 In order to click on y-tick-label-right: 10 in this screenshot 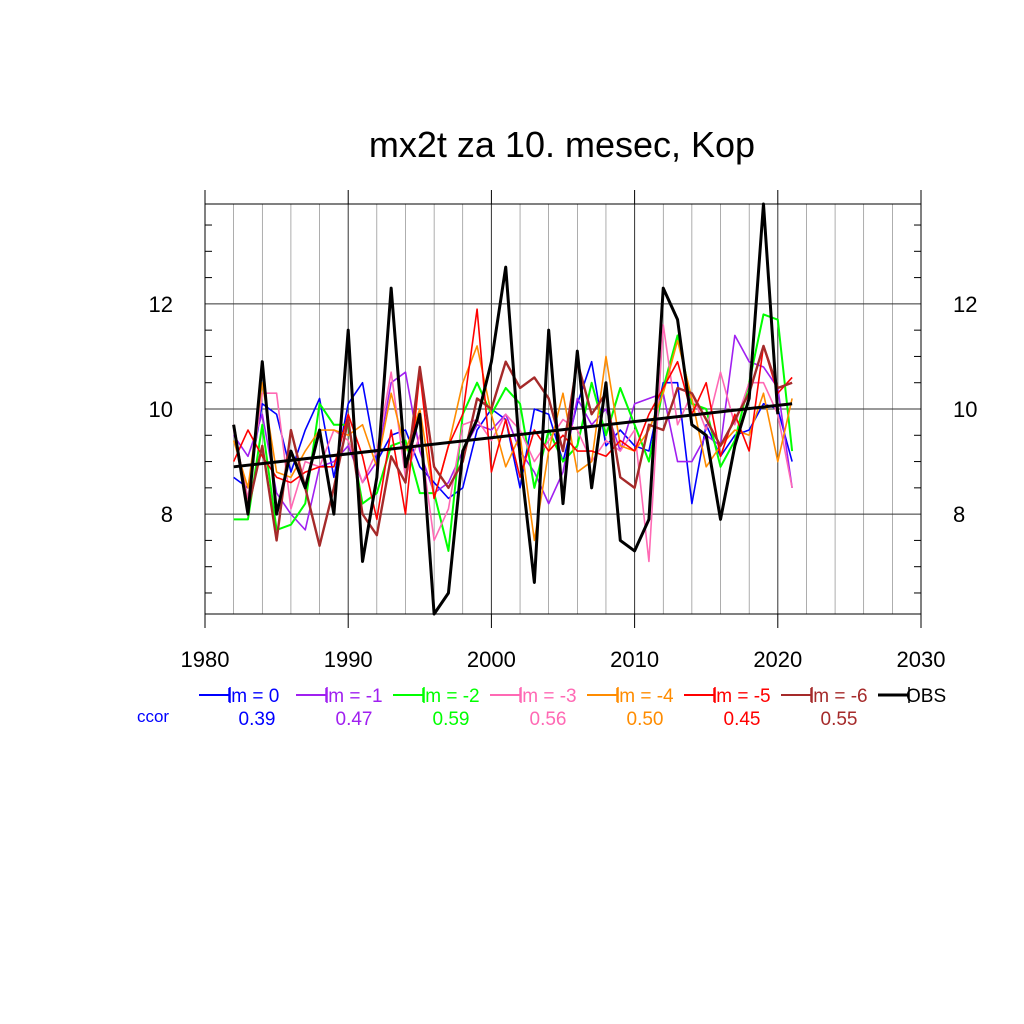, I will do `click(965, 409)`.